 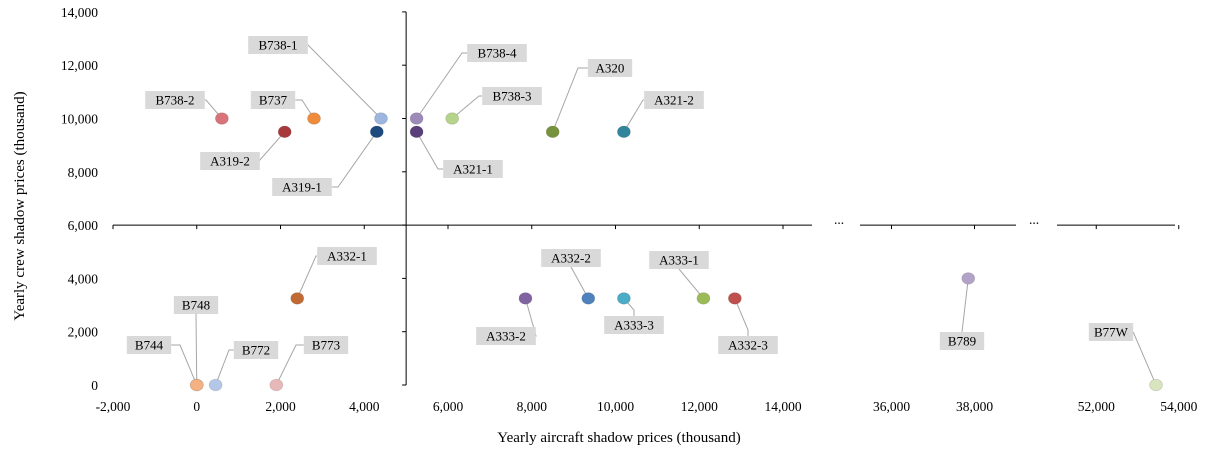 I want to click on point-label: B773, so click(x=326, y=345).